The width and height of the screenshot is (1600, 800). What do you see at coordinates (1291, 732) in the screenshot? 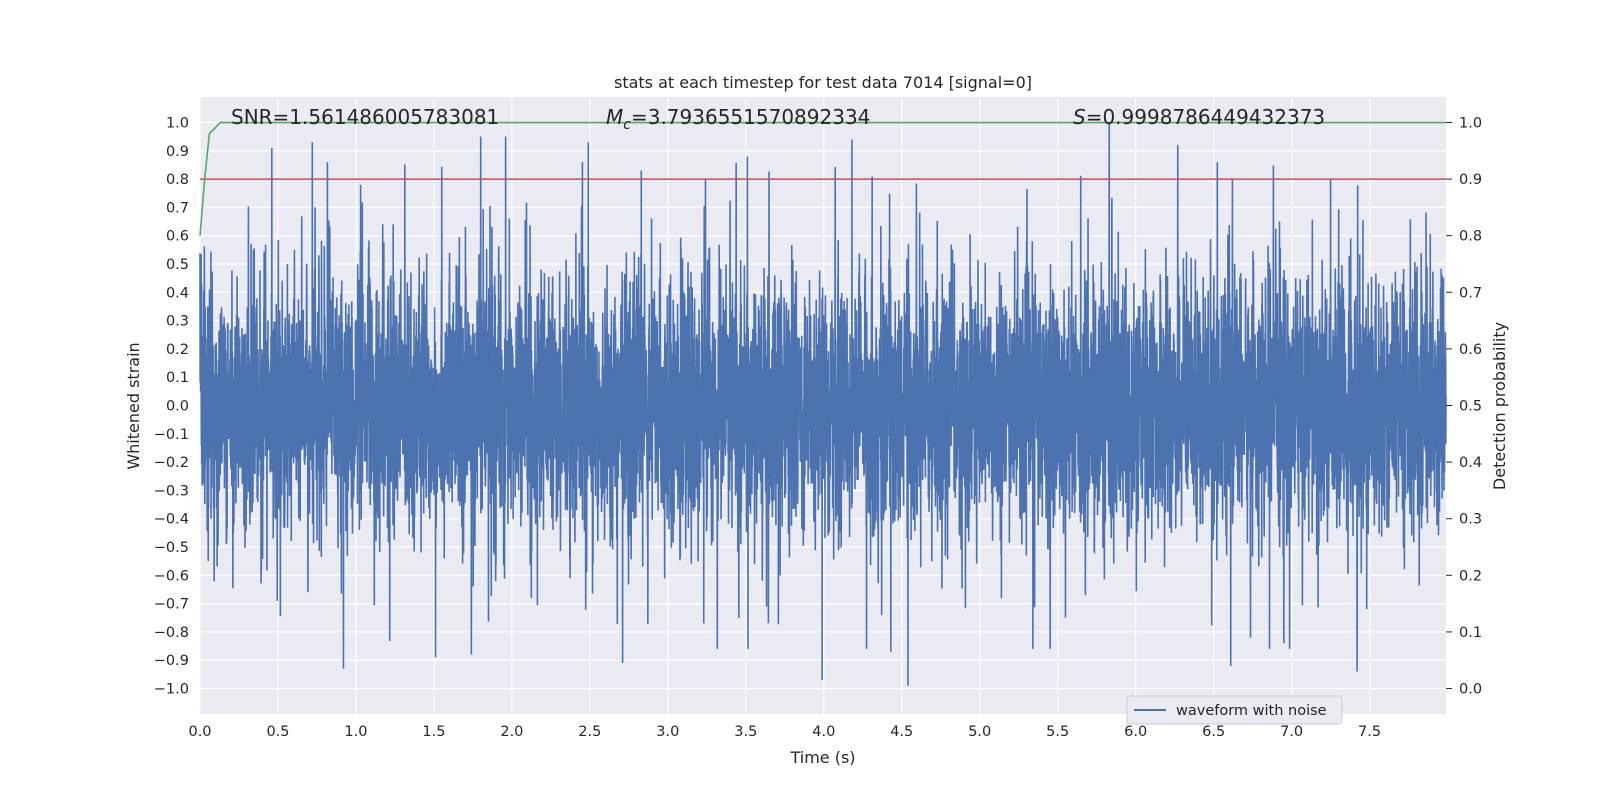
I see `x-tick-label: 7.0` at bounding box center [1291, 732].